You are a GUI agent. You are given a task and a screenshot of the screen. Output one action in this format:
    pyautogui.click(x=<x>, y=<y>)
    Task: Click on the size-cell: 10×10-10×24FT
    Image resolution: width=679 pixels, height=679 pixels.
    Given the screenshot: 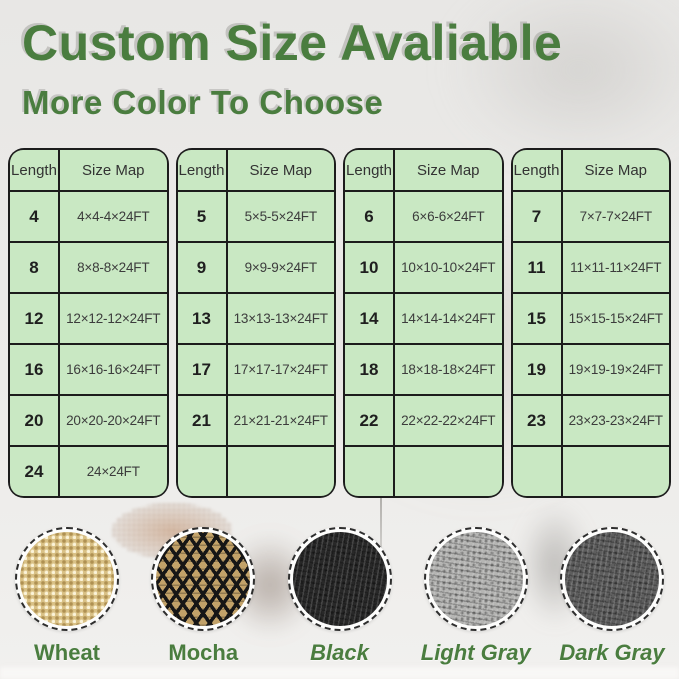 What is the action you would take?
    pyautogui.click(x=448, y=267)
    